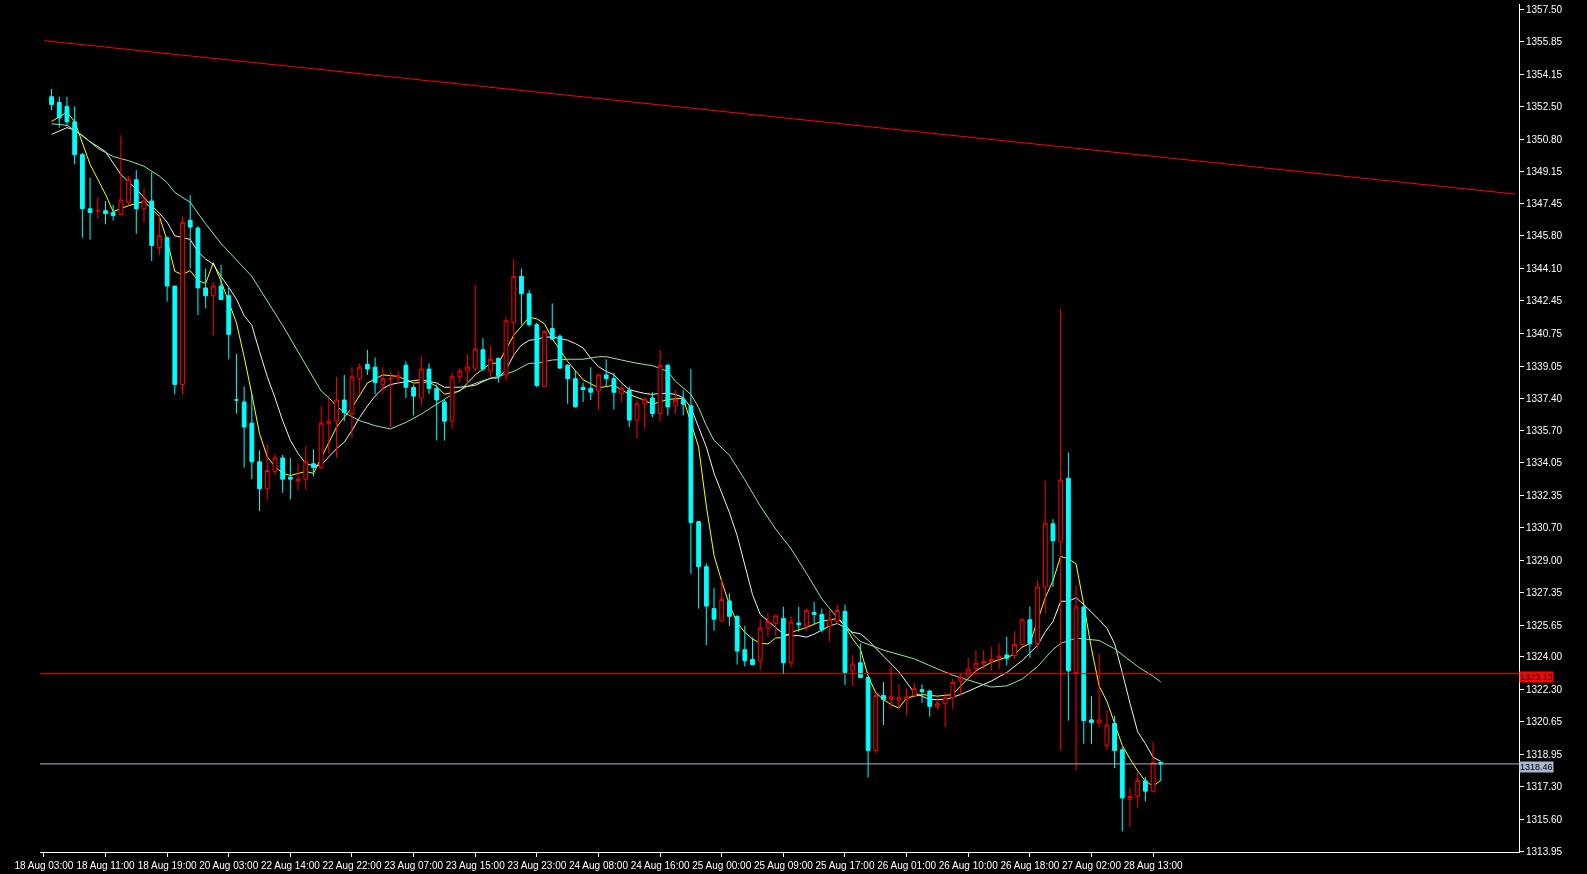  Describe the element at coordinates (1544, 431) in the screenshot. I see `y-tick-label: 1335.70` at that location.